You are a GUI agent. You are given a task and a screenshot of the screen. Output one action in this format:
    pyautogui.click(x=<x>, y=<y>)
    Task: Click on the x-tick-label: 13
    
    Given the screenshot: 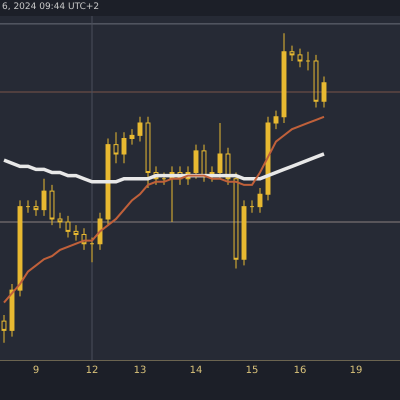 What is the action you would take?
    pyautogui.click(x=140, y=370)
    